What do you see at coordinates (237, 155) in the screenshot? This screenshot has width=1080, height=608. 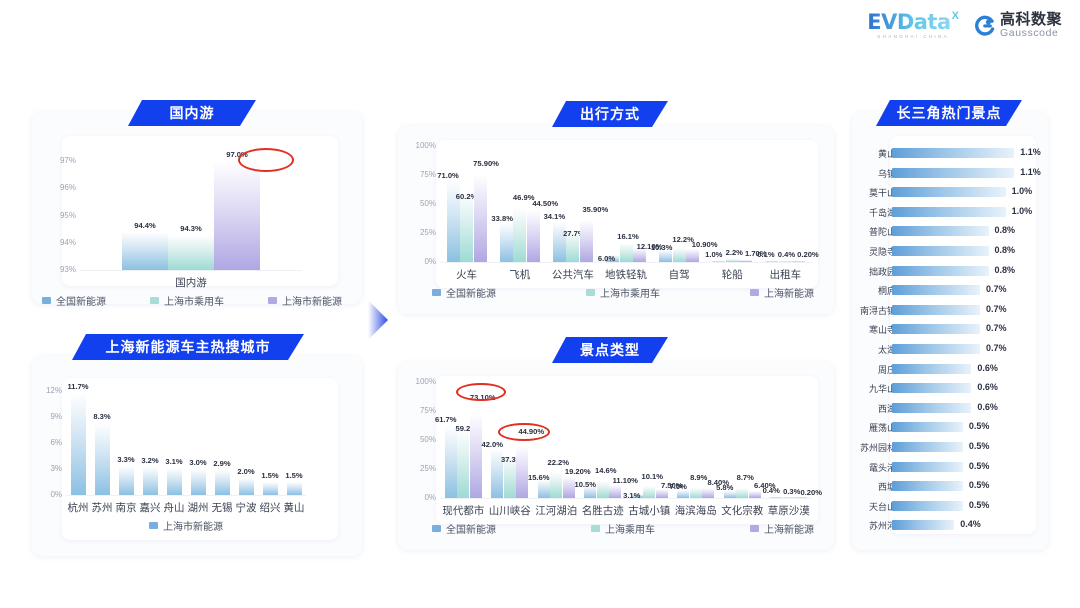 I see `bar-value-label: 97.0%` at bounding box center [237, 155].